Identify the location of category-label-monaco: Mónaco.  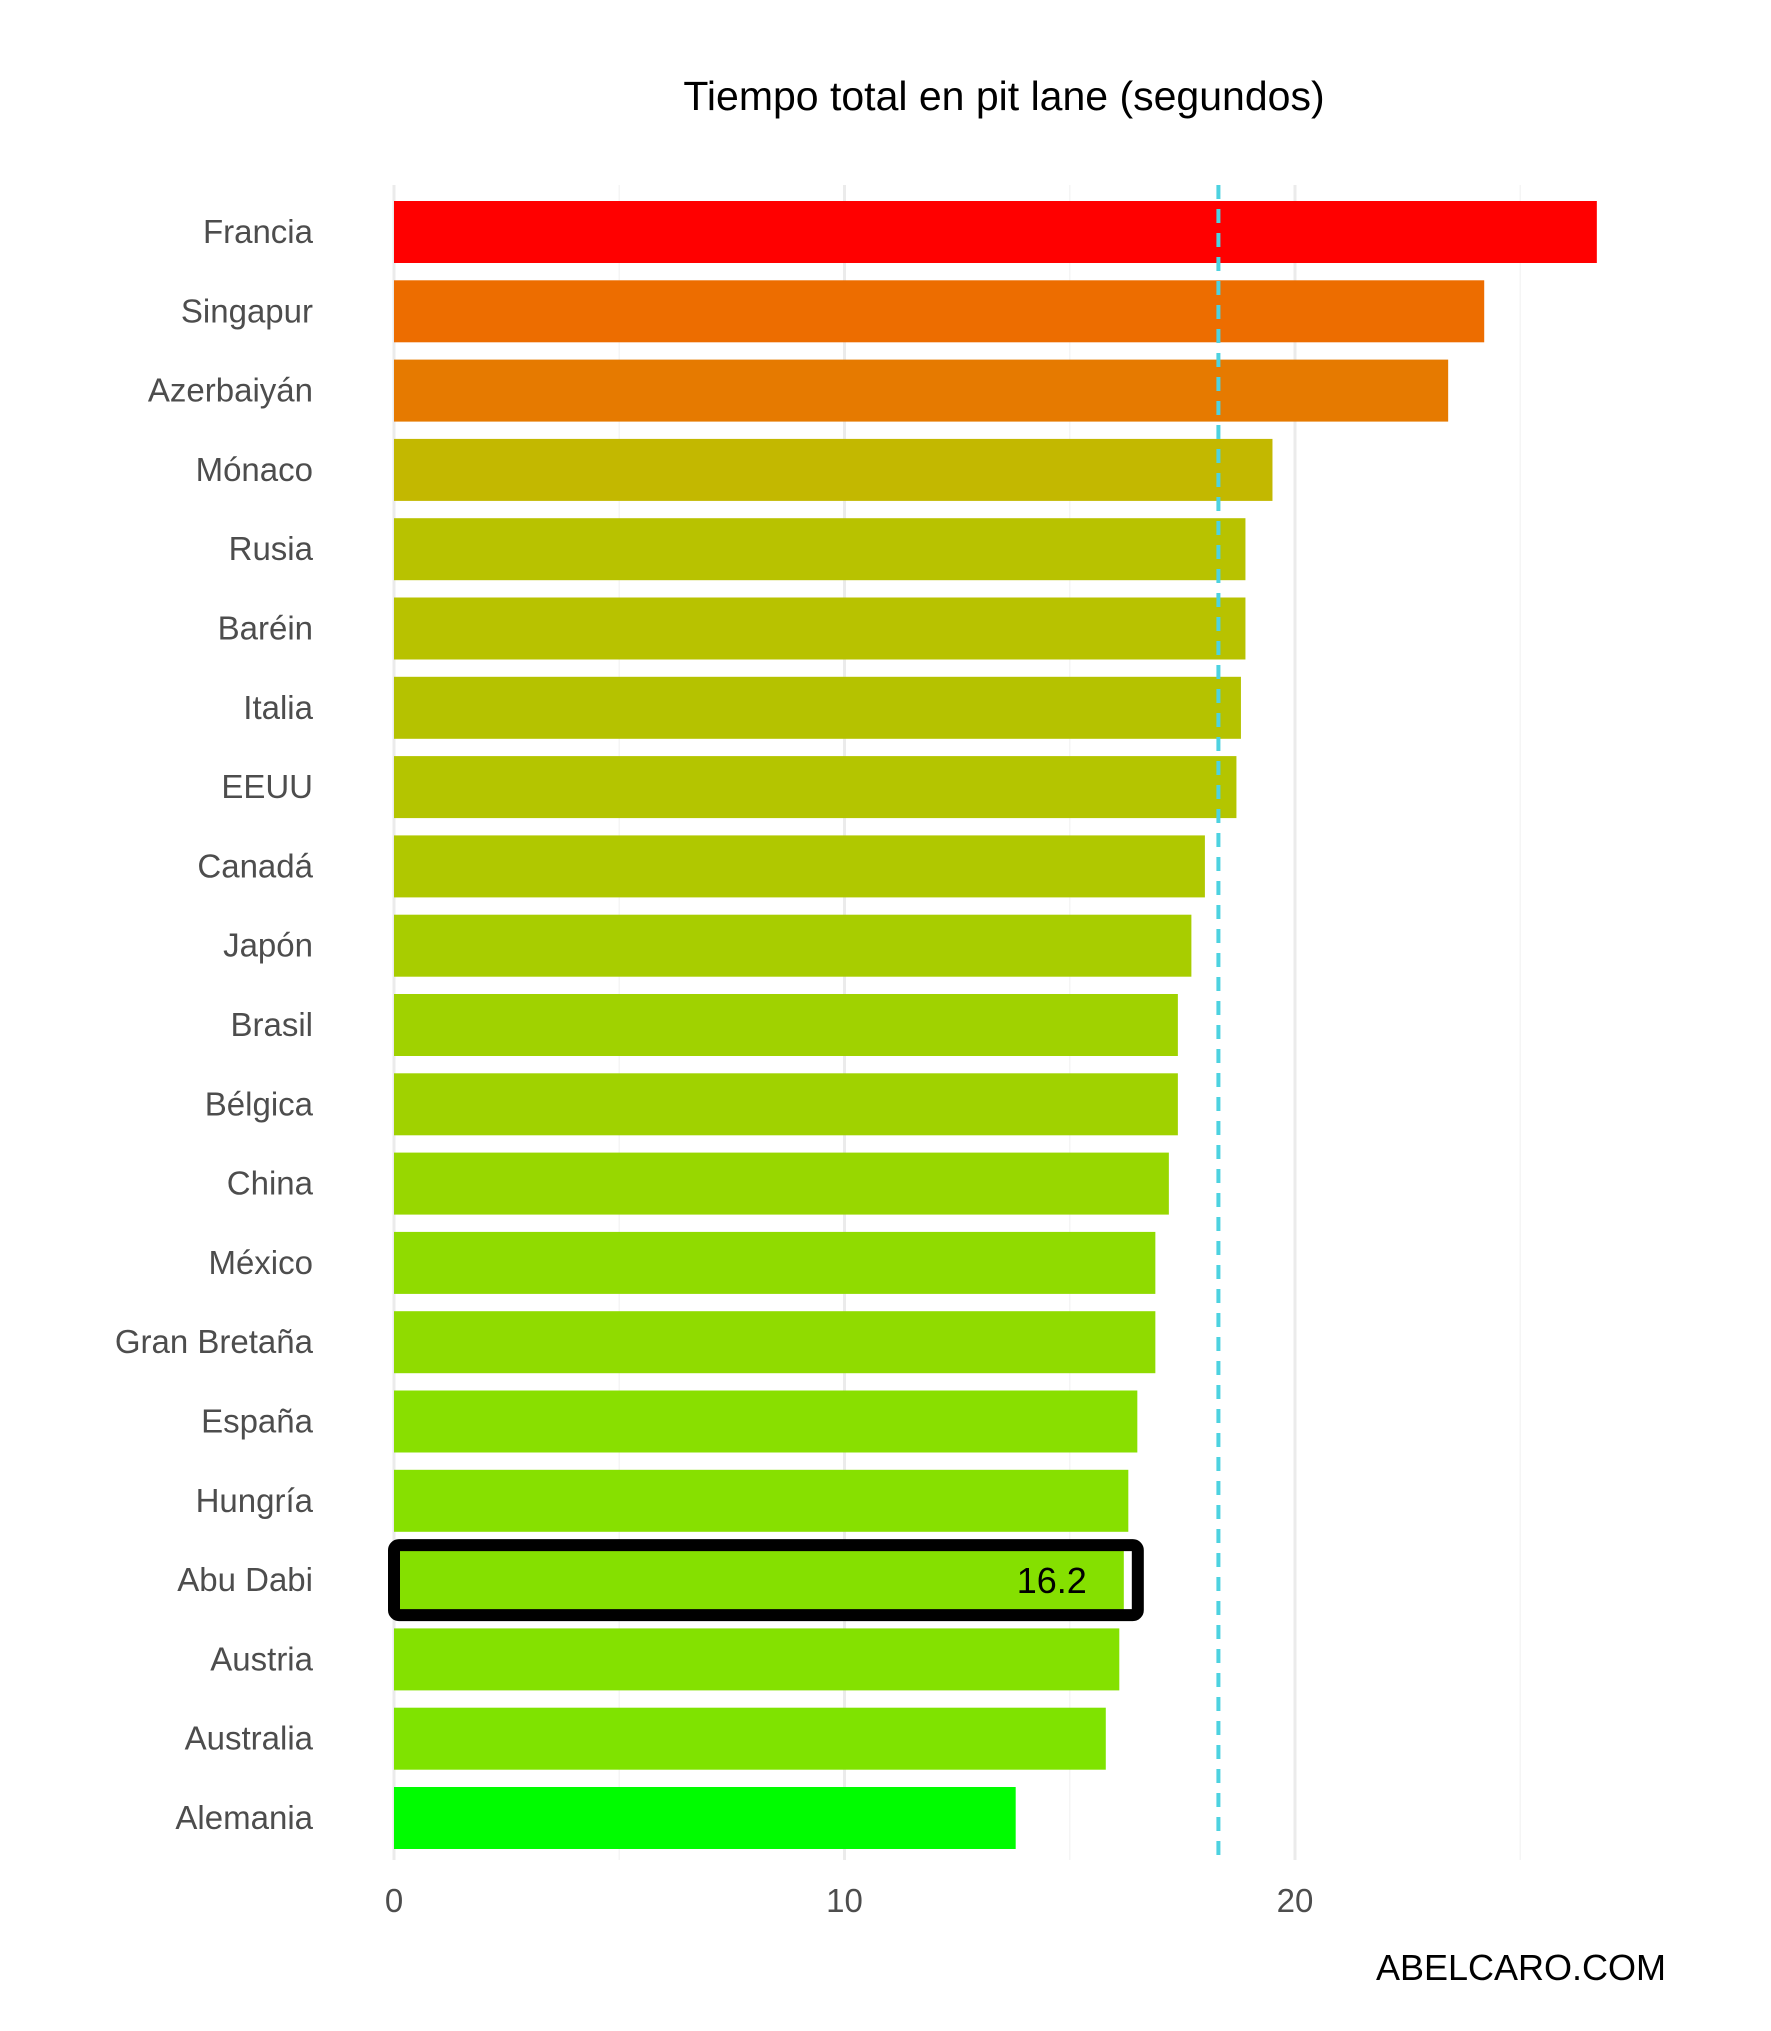
(254, 469).